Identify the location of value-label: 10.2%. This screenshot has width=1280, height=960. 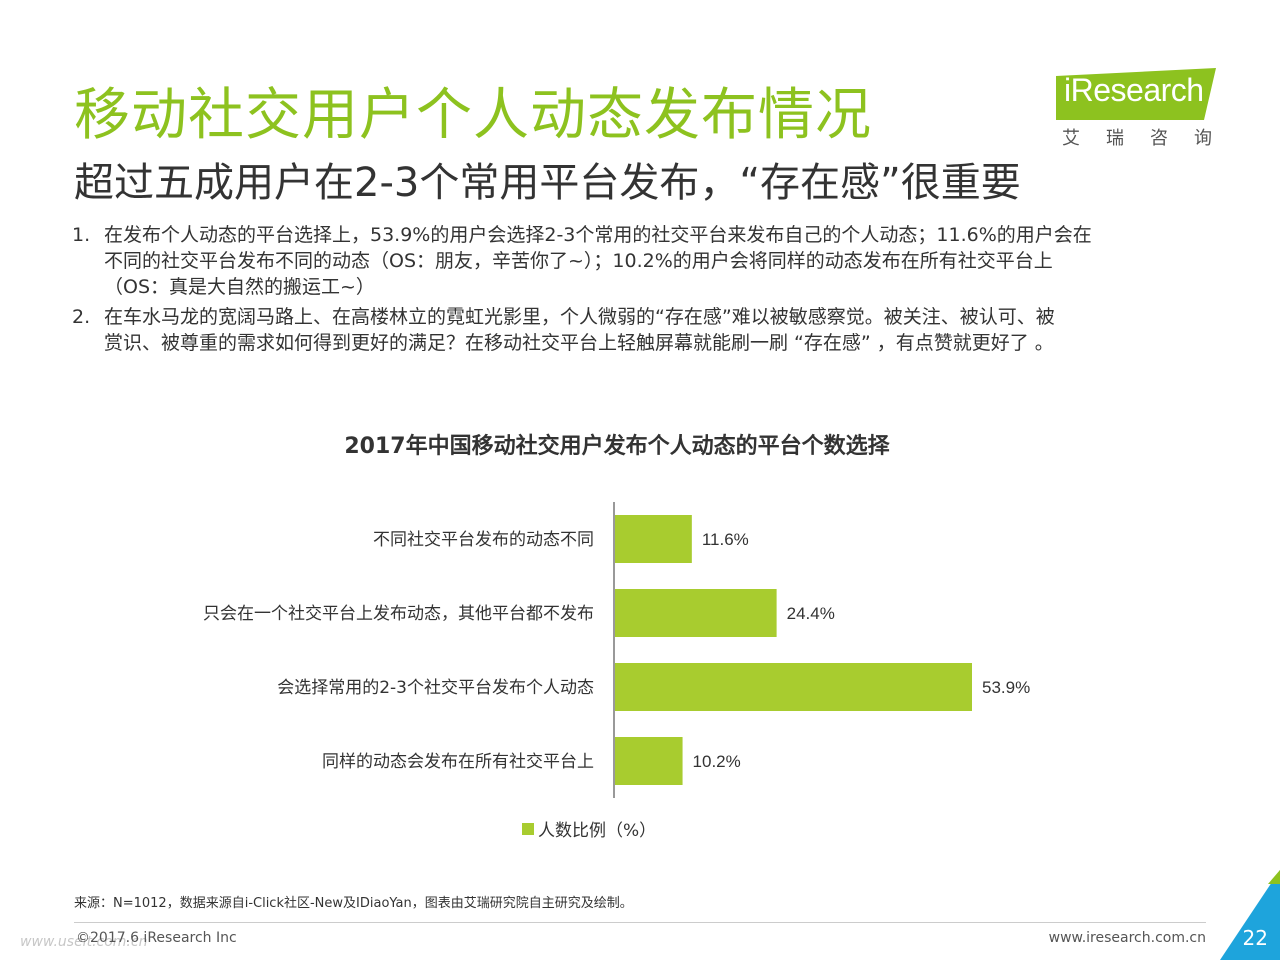
(717, 761).